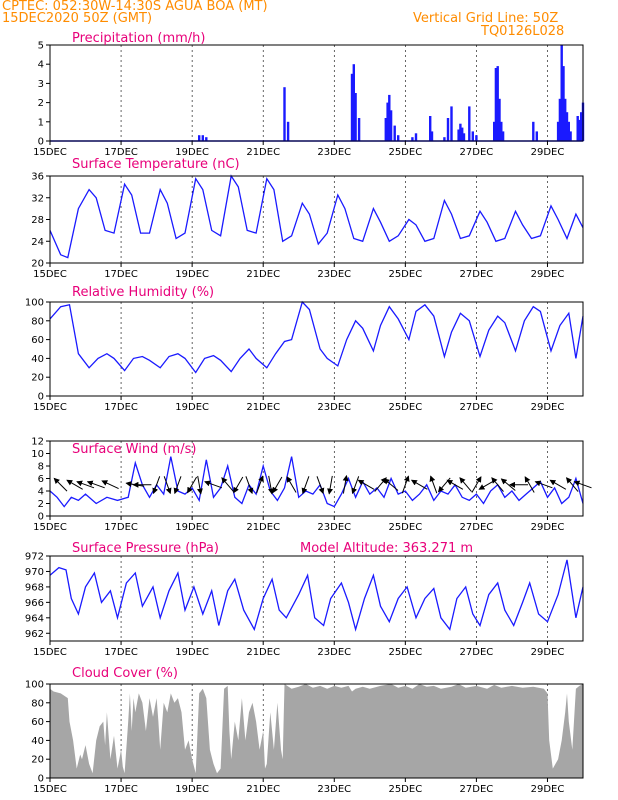  What do you see at coordinates (134, 449) in the screenshot?
I see `wind-title: Surface Wind (m/s)` at bounding box center [134, 449].